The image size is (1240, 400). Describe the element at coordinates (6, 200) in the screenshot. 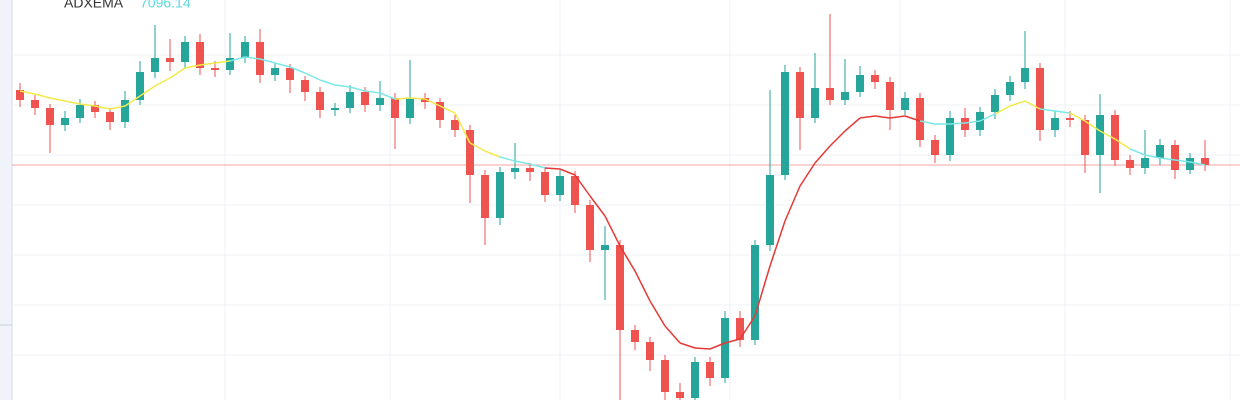

I see `left-strip` at that location.